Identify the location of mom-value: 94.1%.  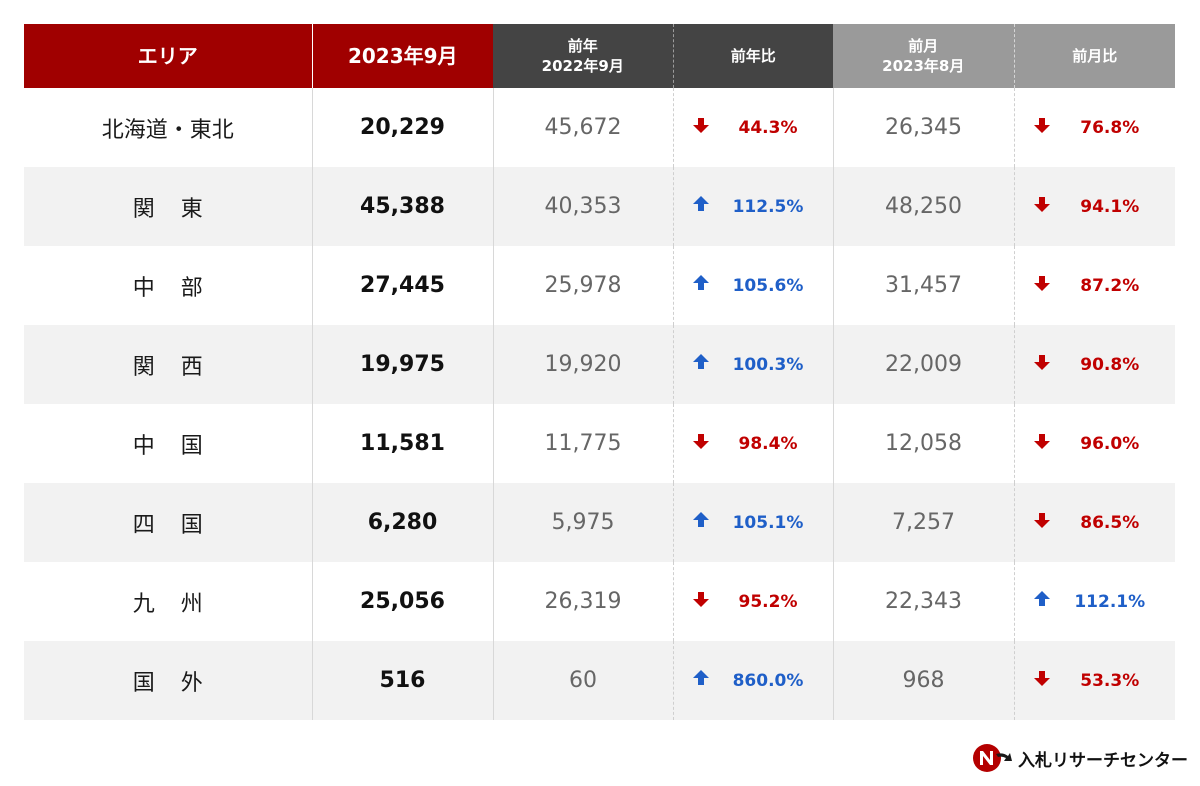
(1110, 206).